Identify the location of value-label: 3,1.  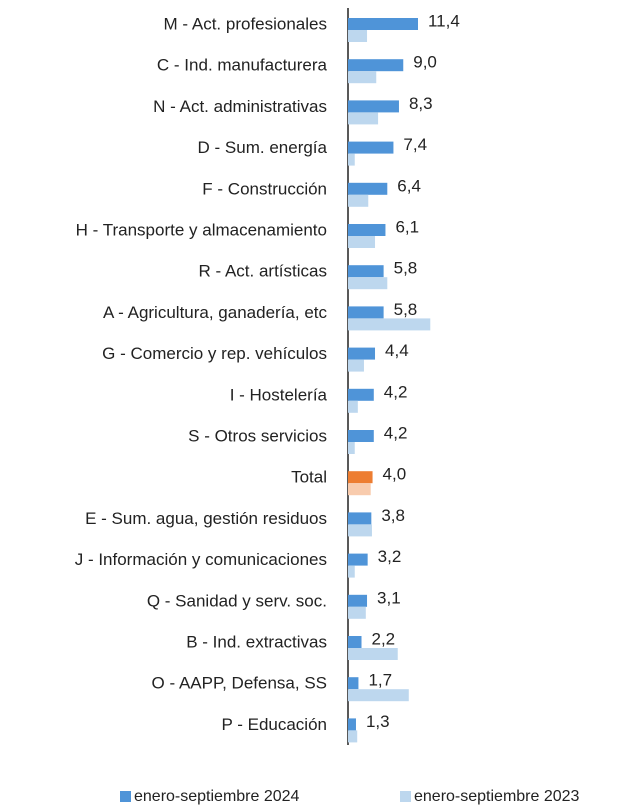
(389, 597).